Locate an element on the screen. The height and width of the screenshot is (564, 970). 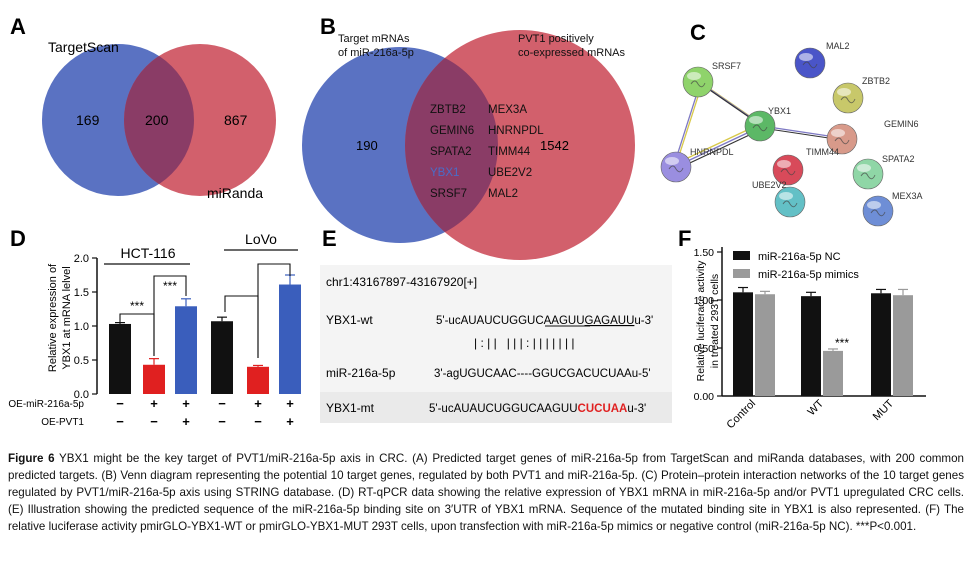
f-ylabel-2: in treated 293T cells is located at coordinates (715, 321).